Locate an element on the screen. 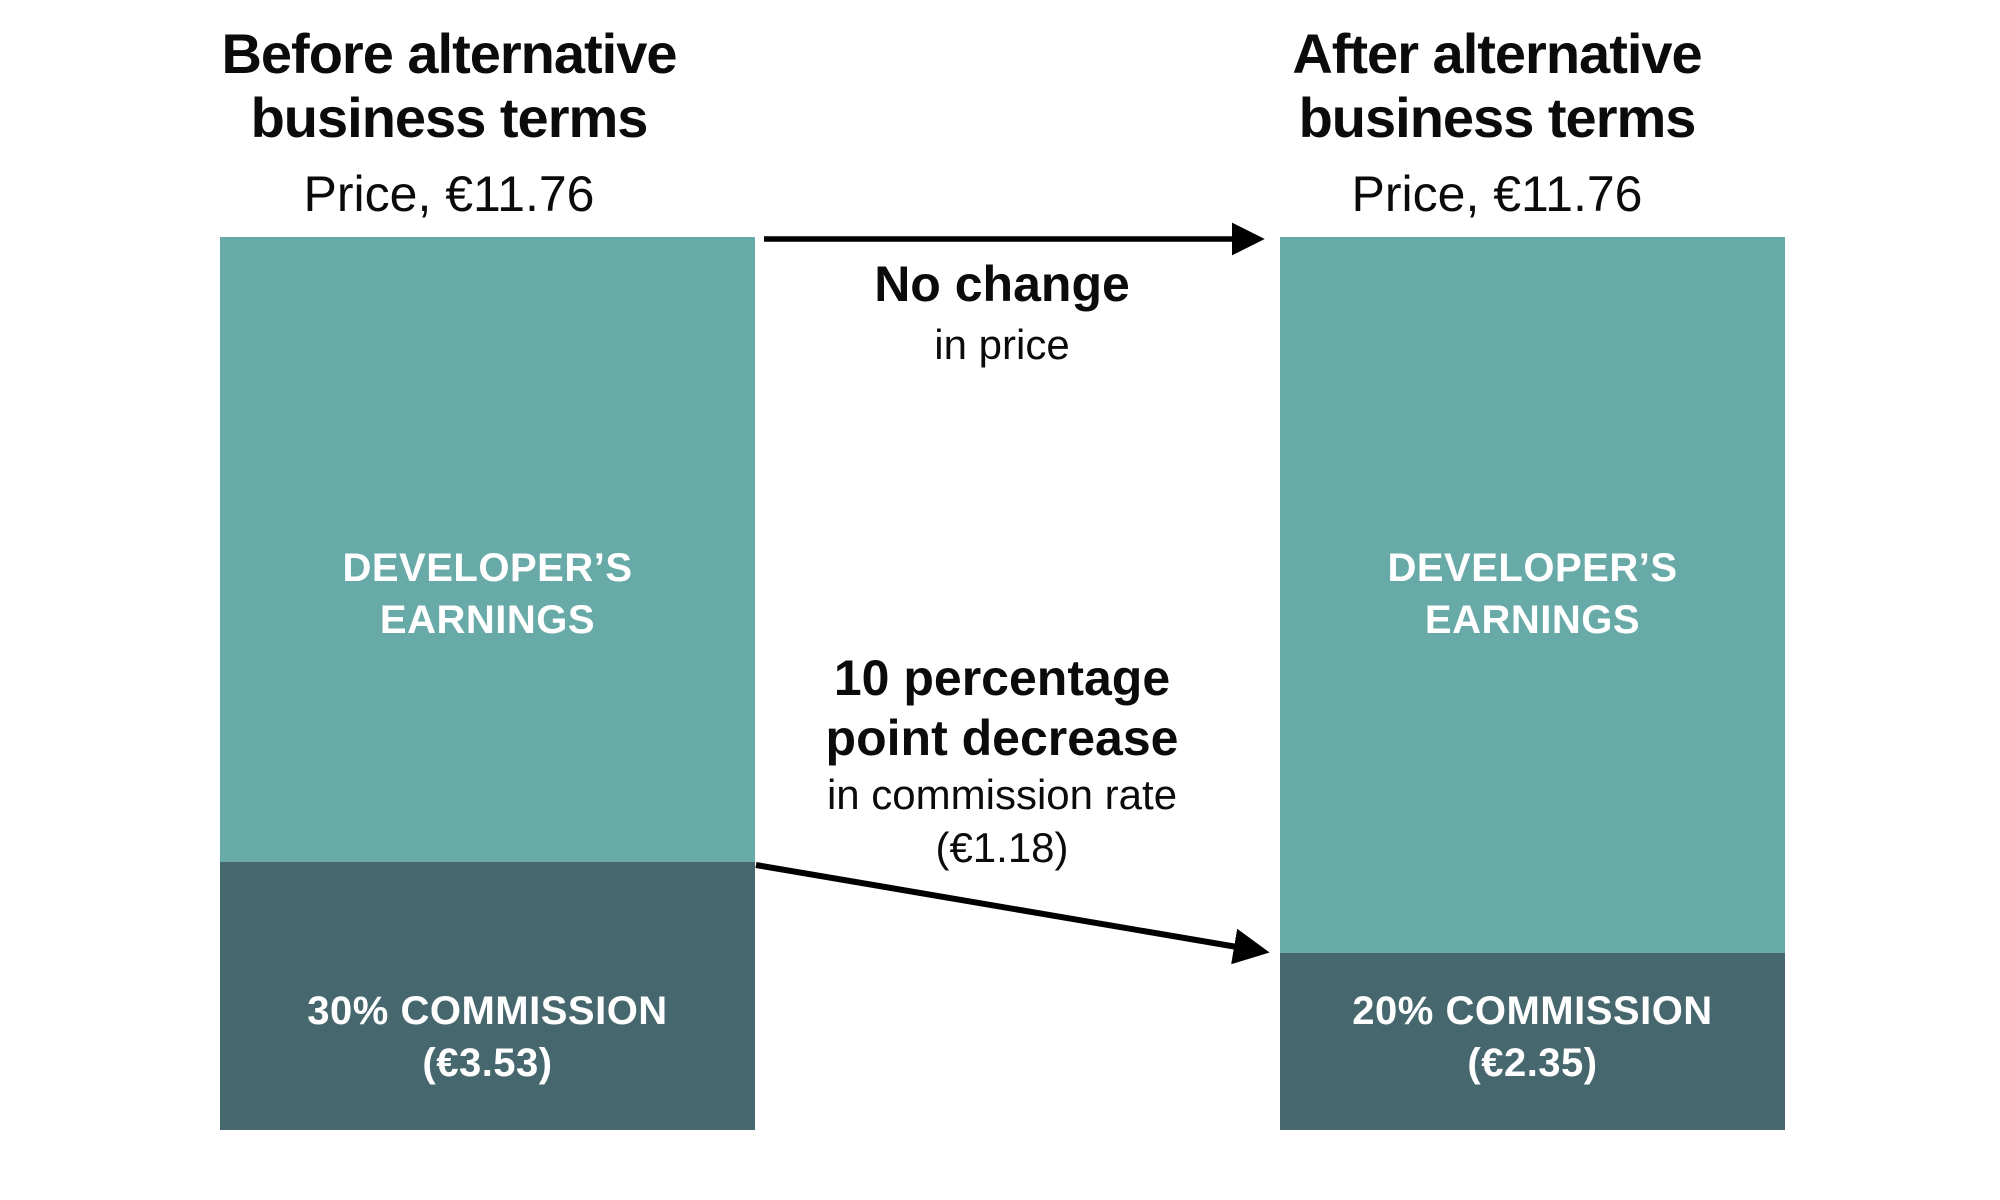 The image size is (2000, 1200). commission-label: 20% COMMISSION (€2.35) is located at coordinates (1532, 1037).